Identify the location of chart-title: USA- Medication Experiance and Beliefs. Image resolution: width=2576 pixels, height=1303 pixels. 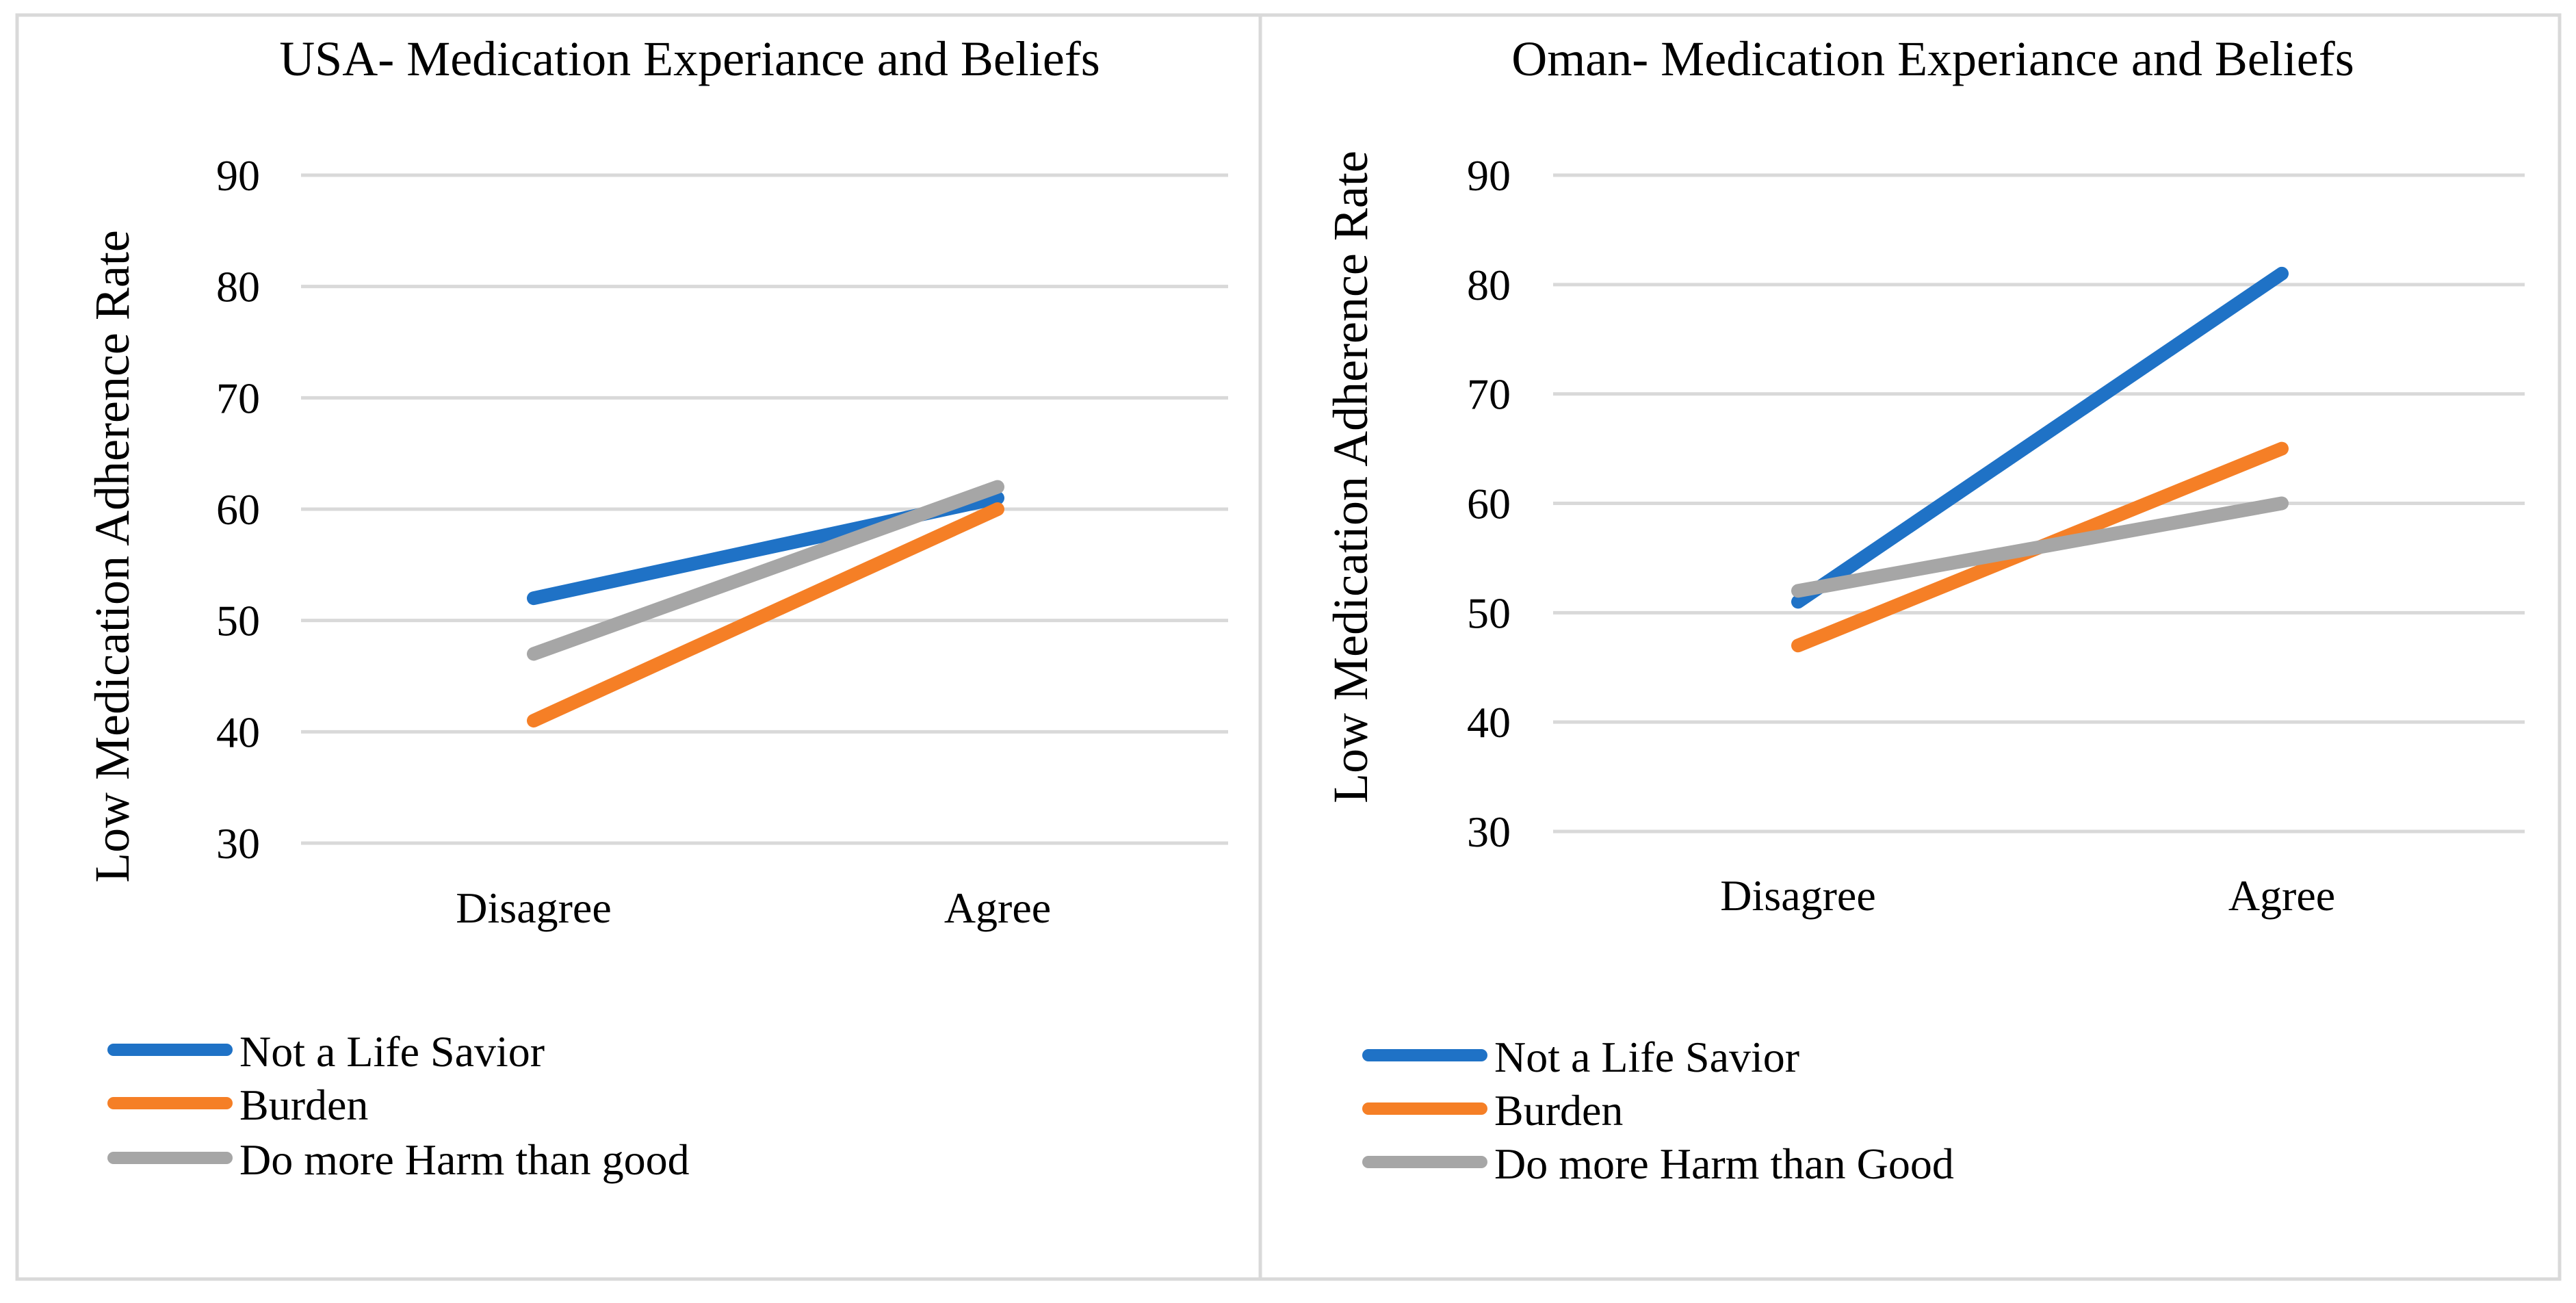
(689, 58).